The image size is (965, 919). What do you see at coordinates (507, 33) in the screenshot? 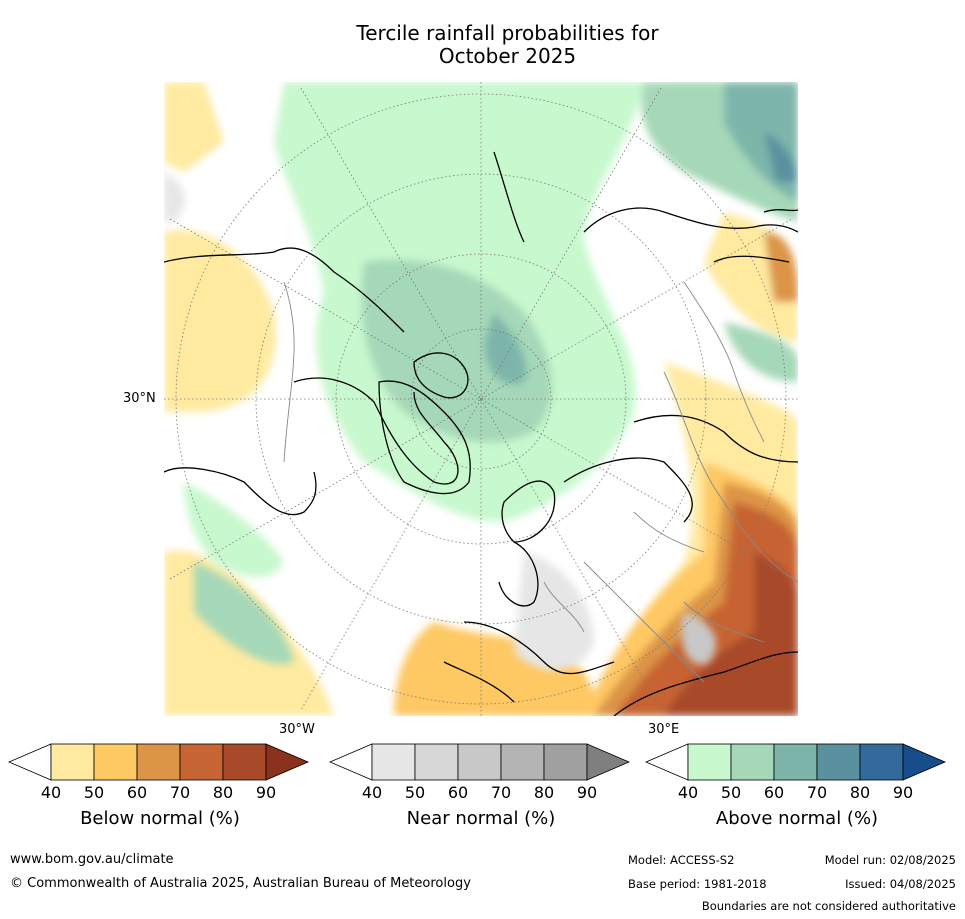
I see `map-title-line-1: Tercile rainfall probabilities for` at bounding box center [507, 33].